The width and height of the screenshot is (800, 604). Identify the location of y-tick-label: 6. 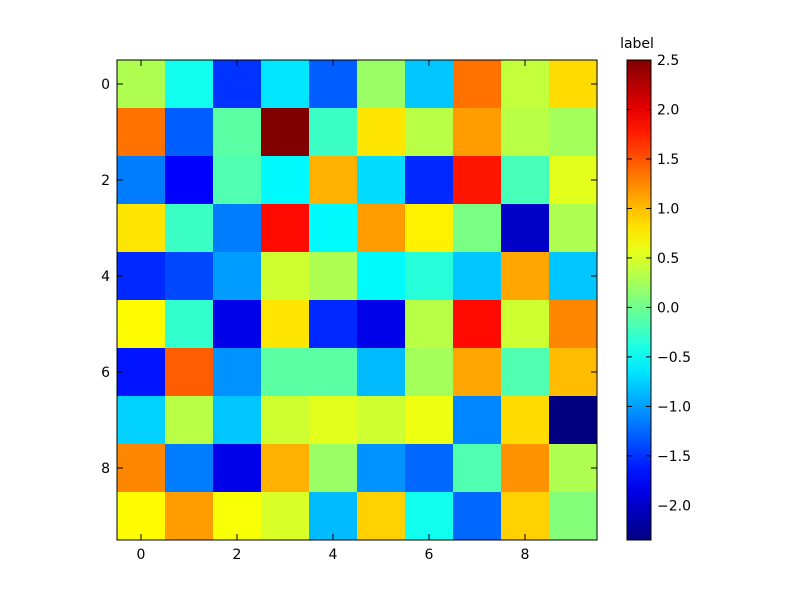
(105, 373).